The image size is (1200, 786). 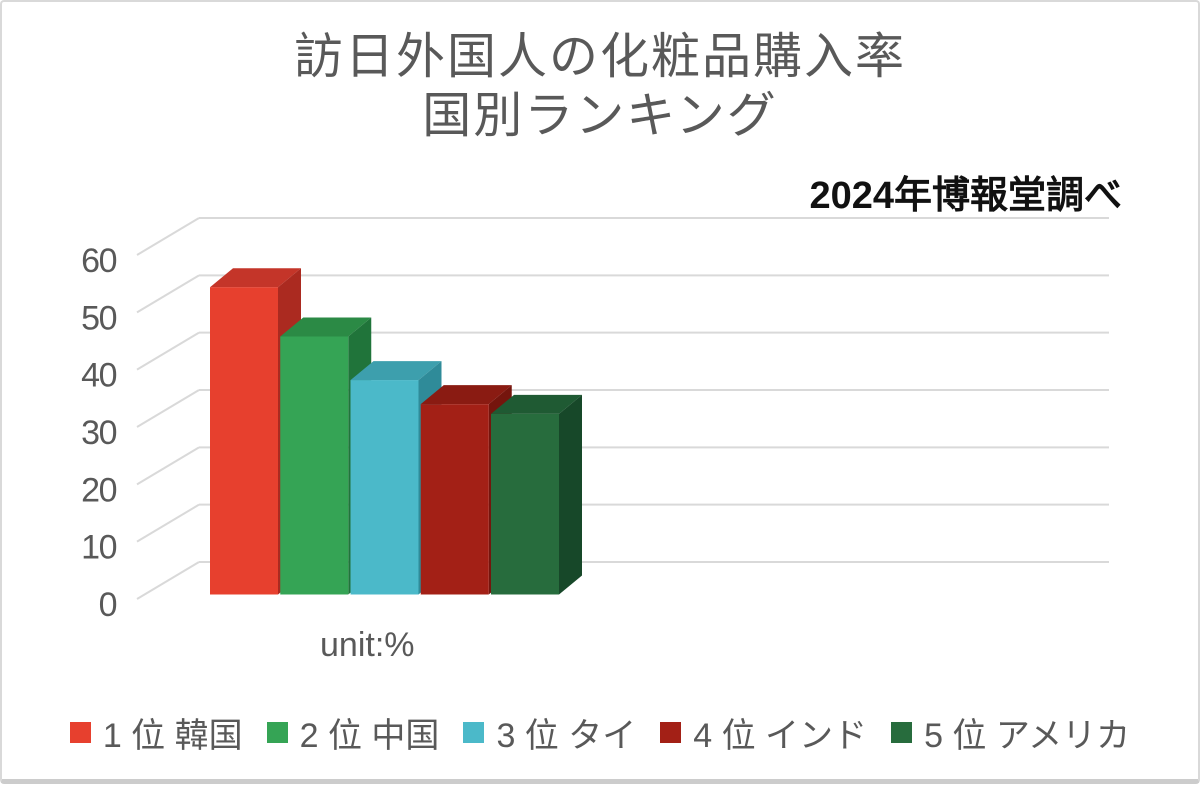 What do you see at coordinates (570, 494) in the screenshot?
I see `bar-america-side-face` at bounding box center [570, 494].